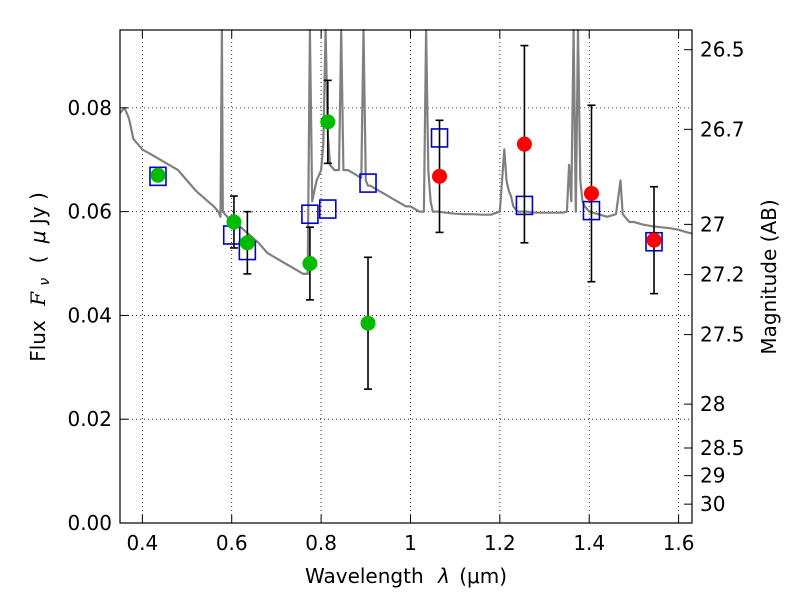 The image size is (800, 600). What do you see at coordinates (722, 129) in the screenshot?
I see `y2-tick-label: 26.7` at bounding box center [722, 129].